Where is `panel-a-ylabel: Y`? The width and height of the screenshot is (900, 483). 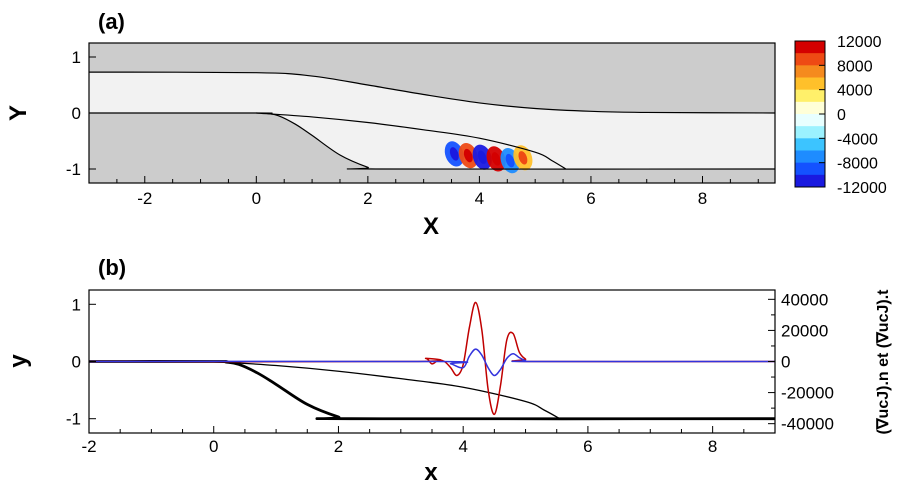 panel-a-ylabel: Y is located at coordinates (18, 113).